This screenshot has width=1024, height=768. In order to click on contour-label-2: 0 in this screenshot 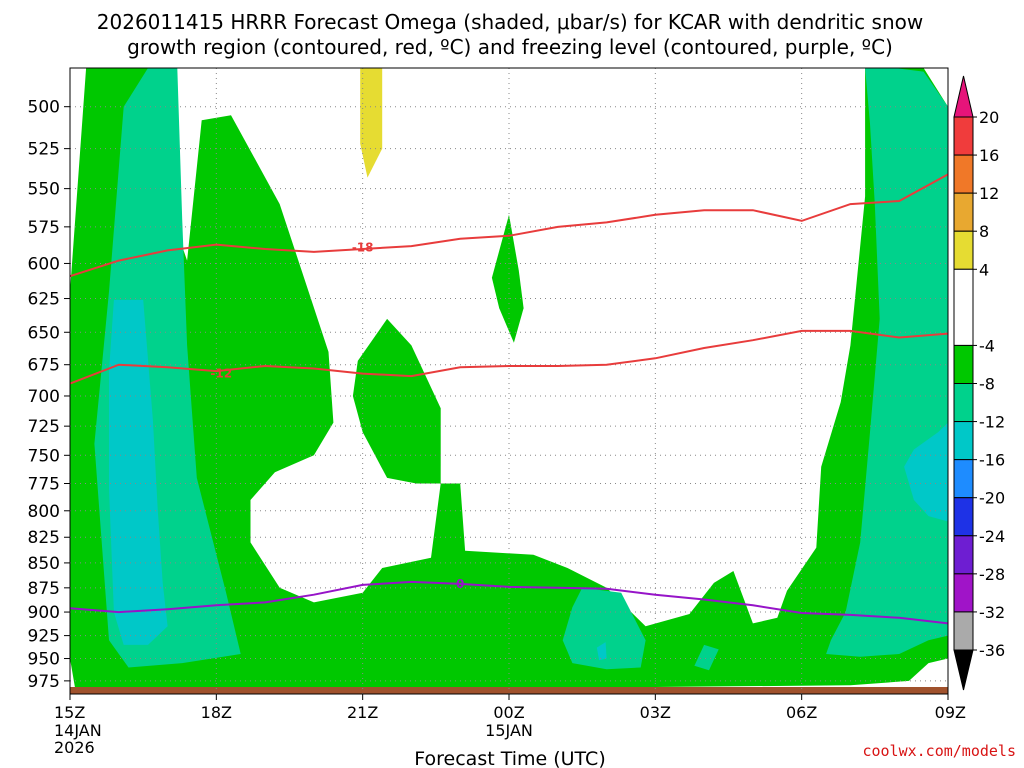, I will do `click(460, 584)`.